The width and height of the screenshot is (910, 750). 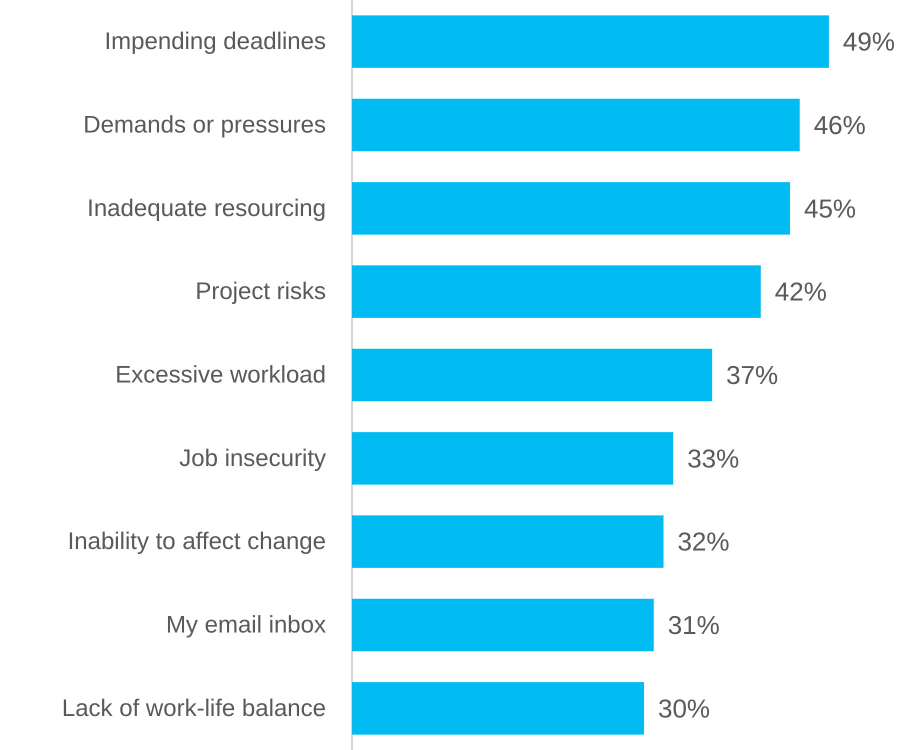 I want to click on y-tick-label: Lack of work-life balance, so click(x=194, y=708).